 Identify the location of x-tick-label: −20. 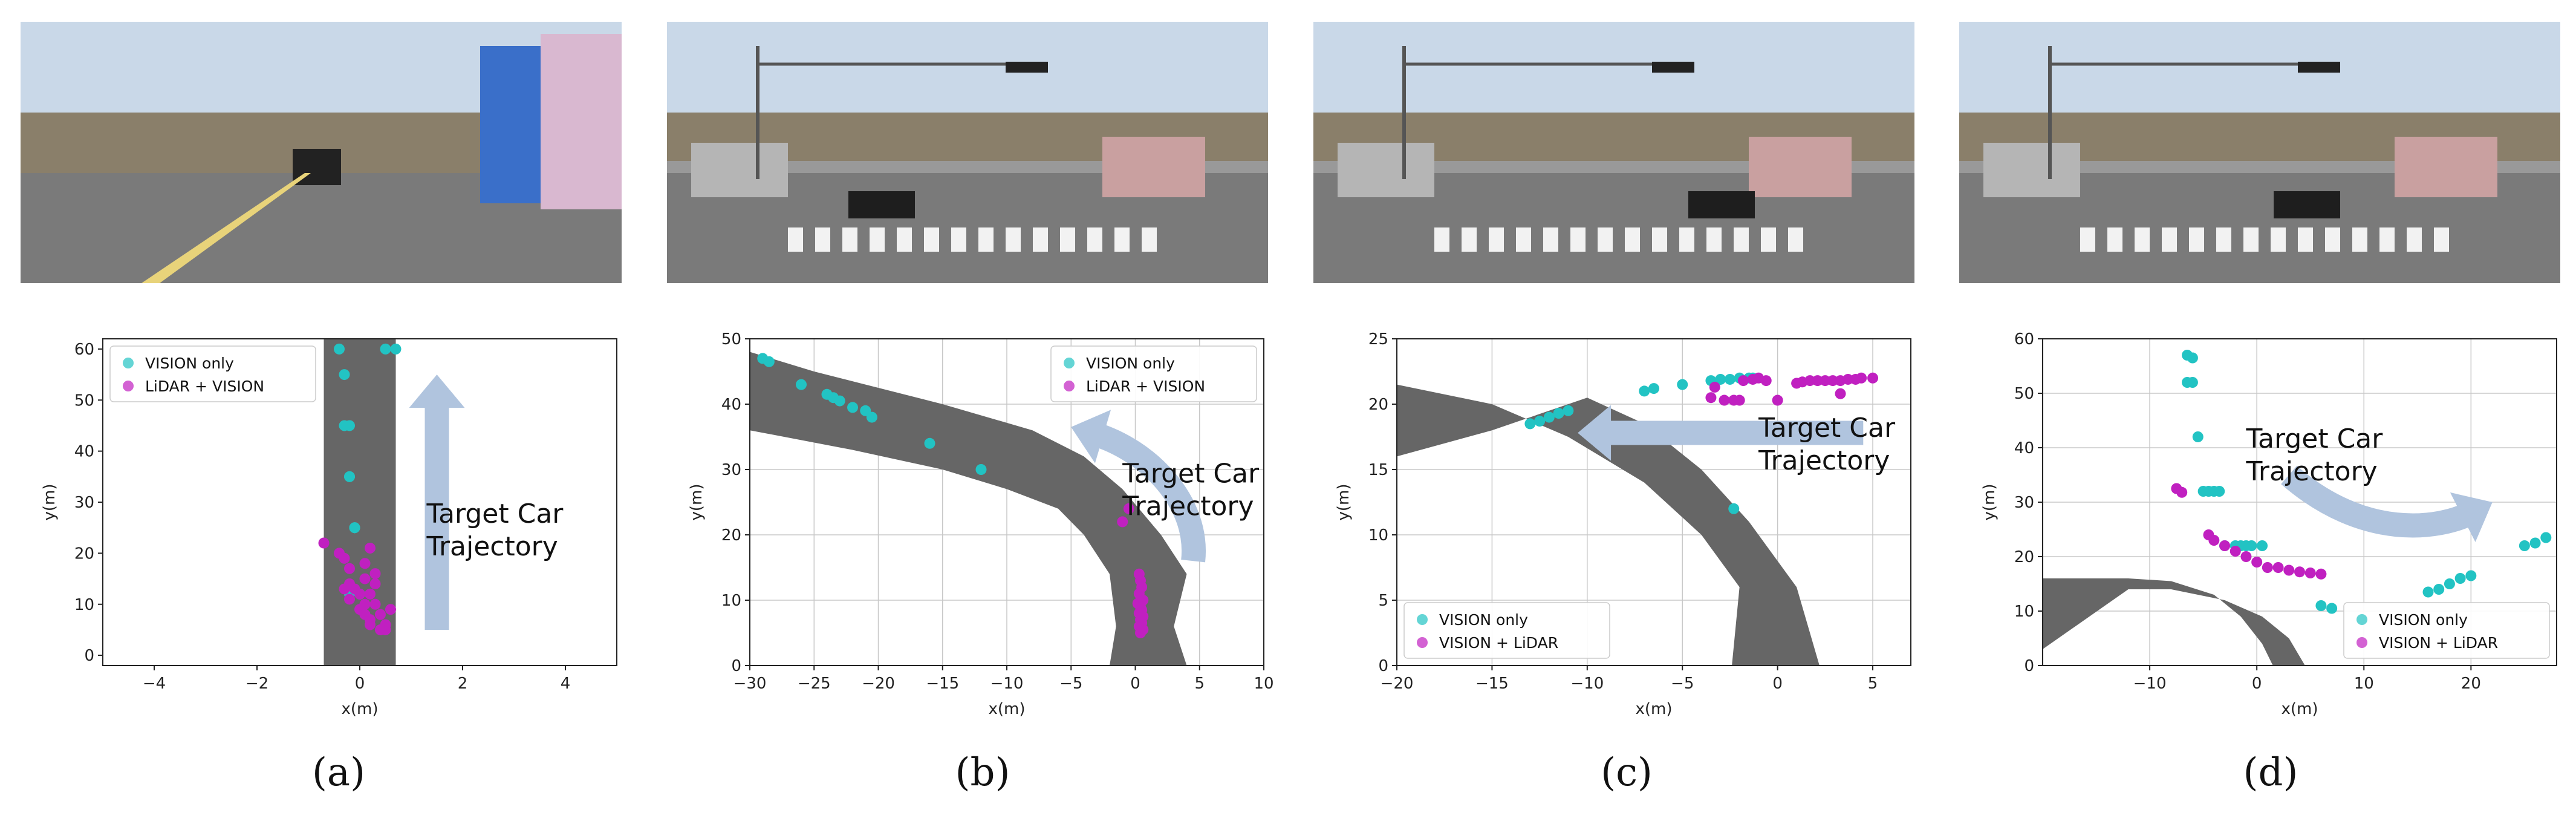
(1397, 684).